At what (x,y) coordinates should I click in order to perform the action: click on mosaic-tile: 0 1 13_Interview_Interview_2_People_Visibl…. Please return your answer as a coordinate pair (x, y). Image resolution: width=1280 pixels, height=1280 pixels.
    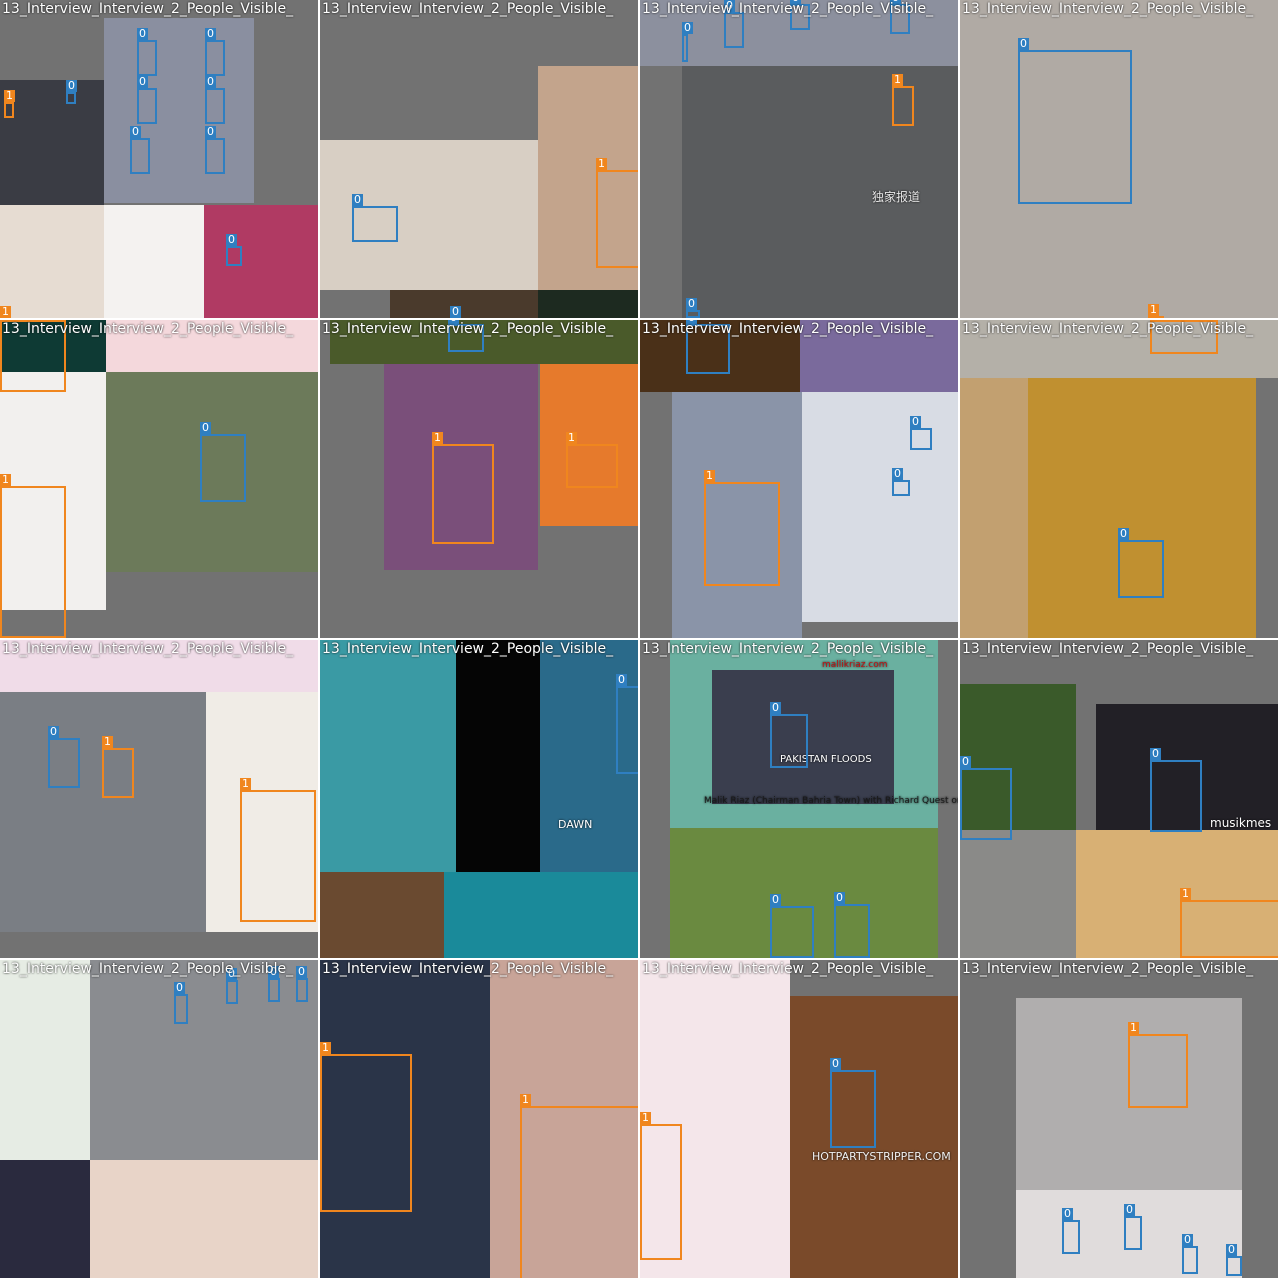
    Looking at the image, I should click on (1120, 160).